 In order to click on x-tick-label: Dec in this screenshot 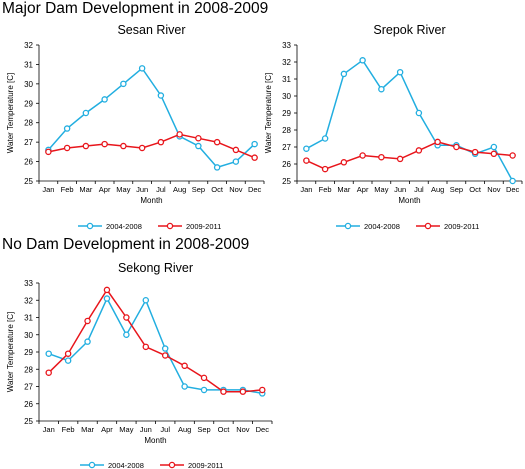, I will do `click(513, 189)`.